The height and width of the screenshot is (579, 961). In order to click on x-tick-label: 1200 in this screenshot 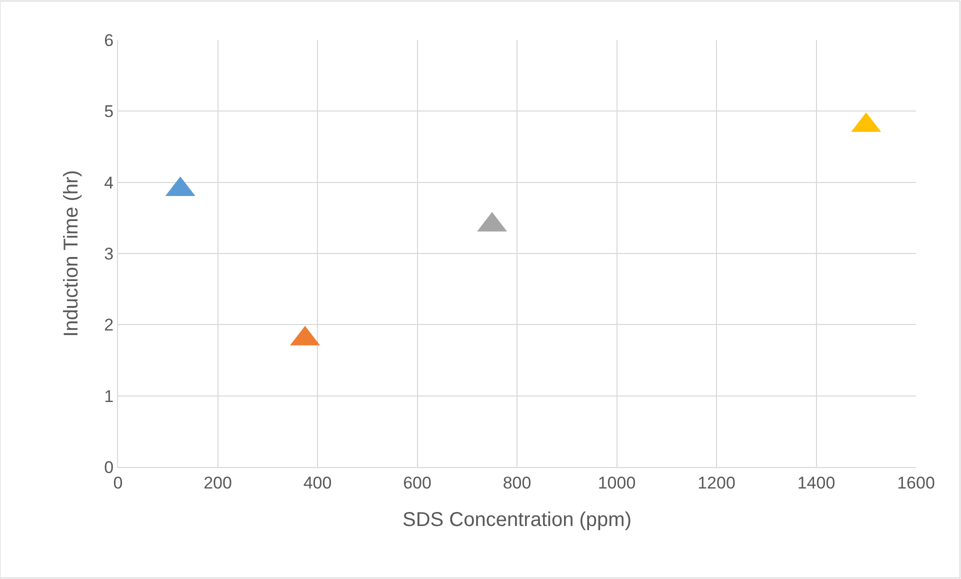, I will do `click(717, 482)`.